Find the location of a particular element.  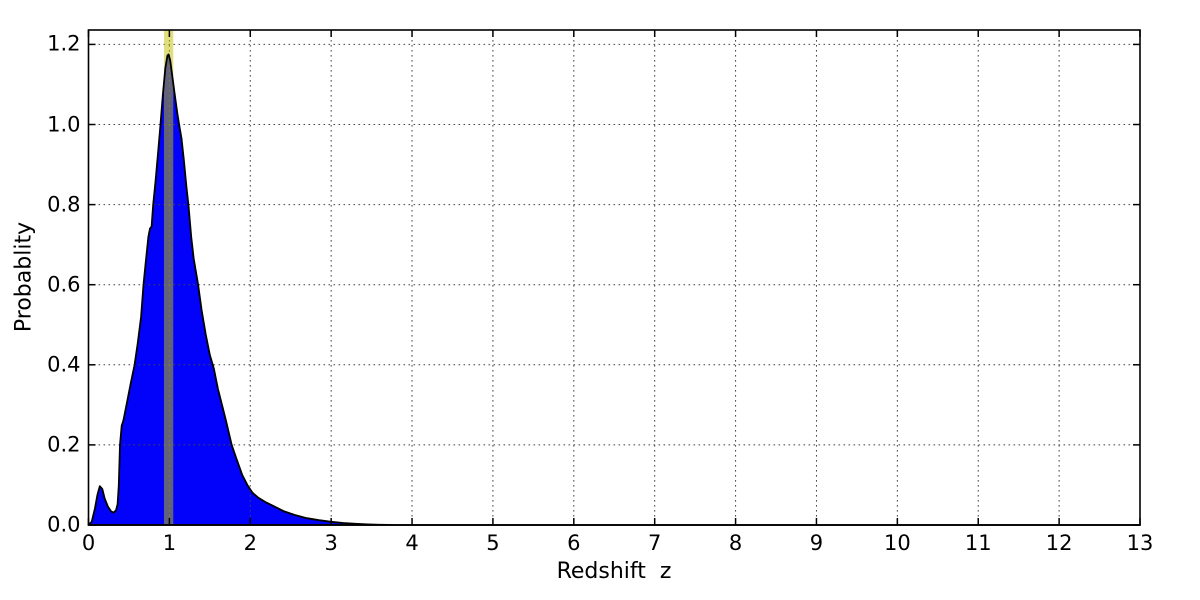

x-tick-label-11: 11 is located at coordinates (978, 543).